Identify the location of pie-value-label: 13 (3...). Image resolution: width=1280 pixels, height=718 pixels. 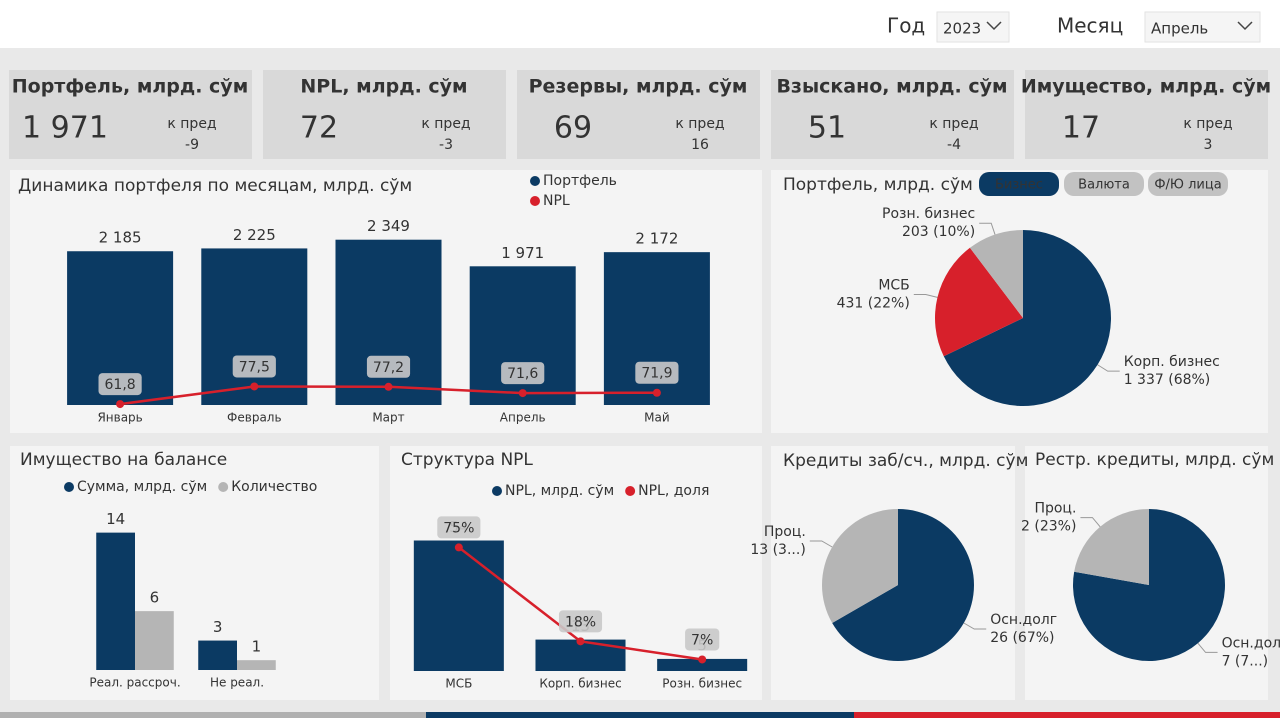
(777, 550).